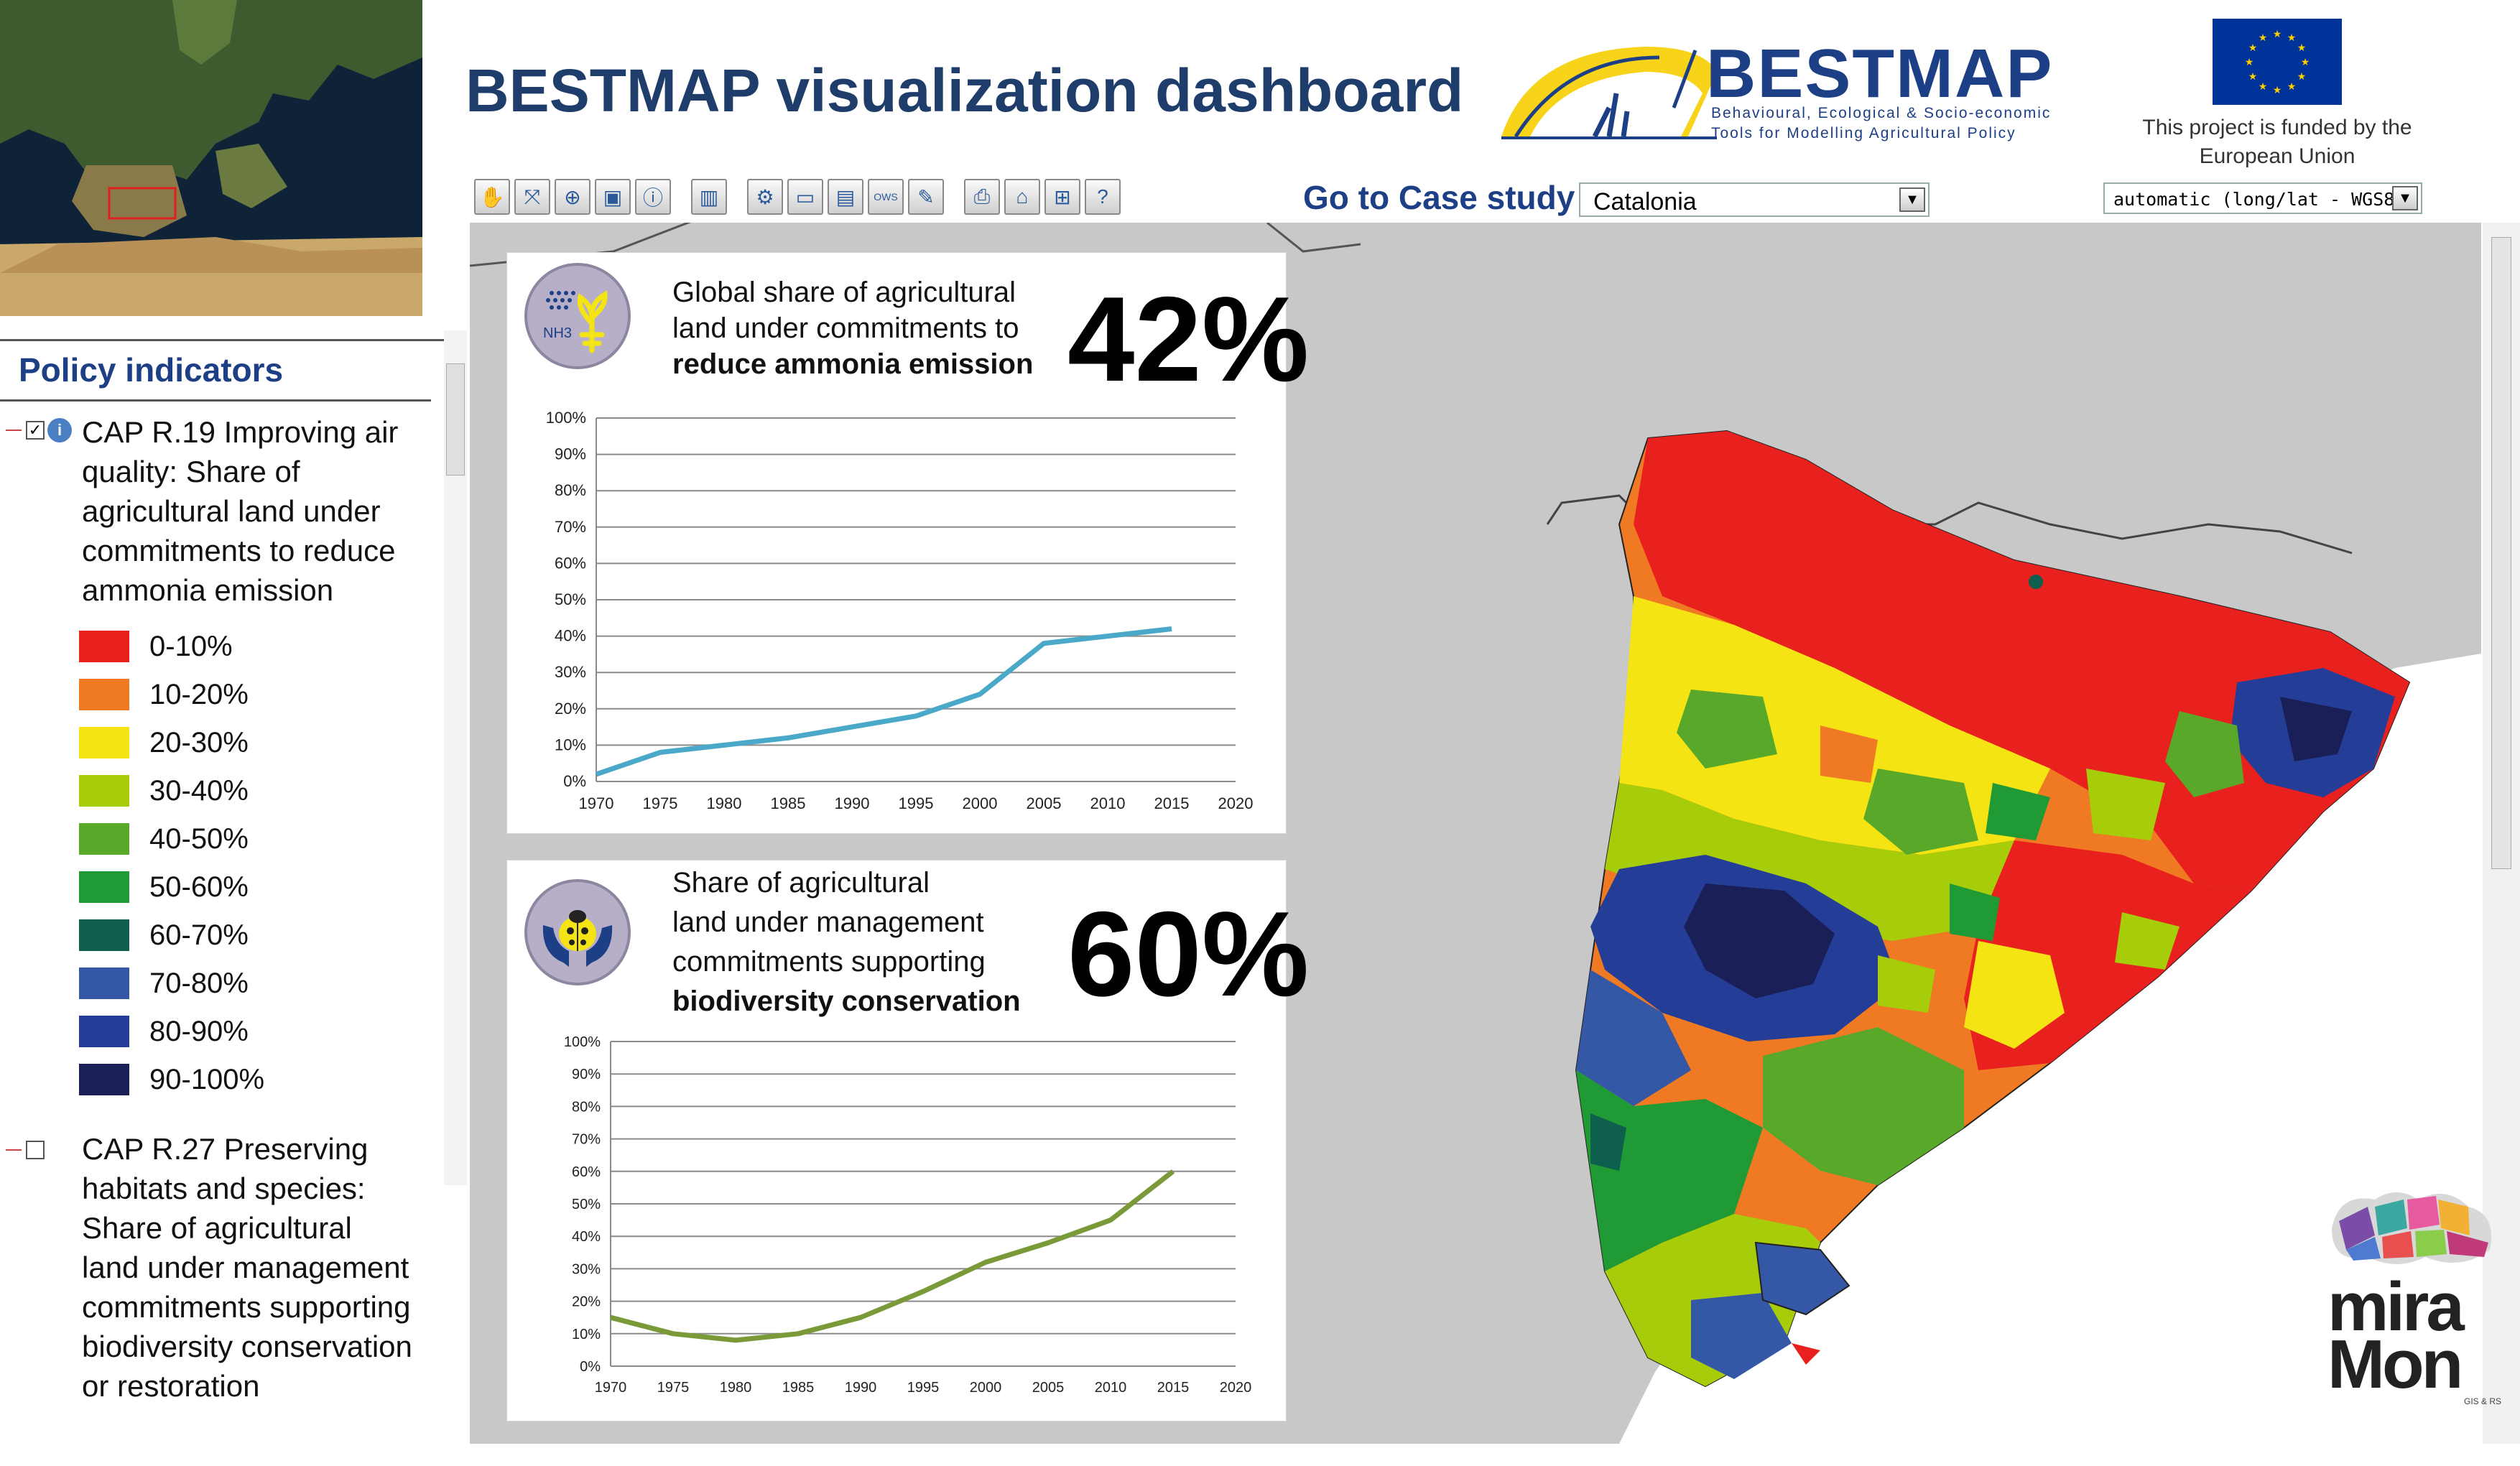 The width and height of the screenshot is (2520, 1466). Describe the element at coordinates (845, 328) in the screenshot. I see `card1-line: land under commitments to` at that location.